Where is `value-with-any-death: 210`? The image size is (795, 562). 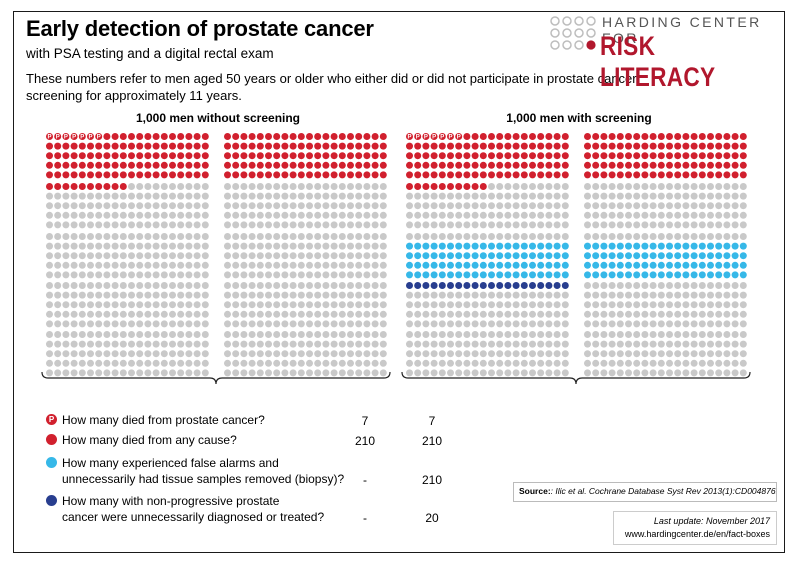 value-with-any-death: 210 is located at coordinates (432, 441).